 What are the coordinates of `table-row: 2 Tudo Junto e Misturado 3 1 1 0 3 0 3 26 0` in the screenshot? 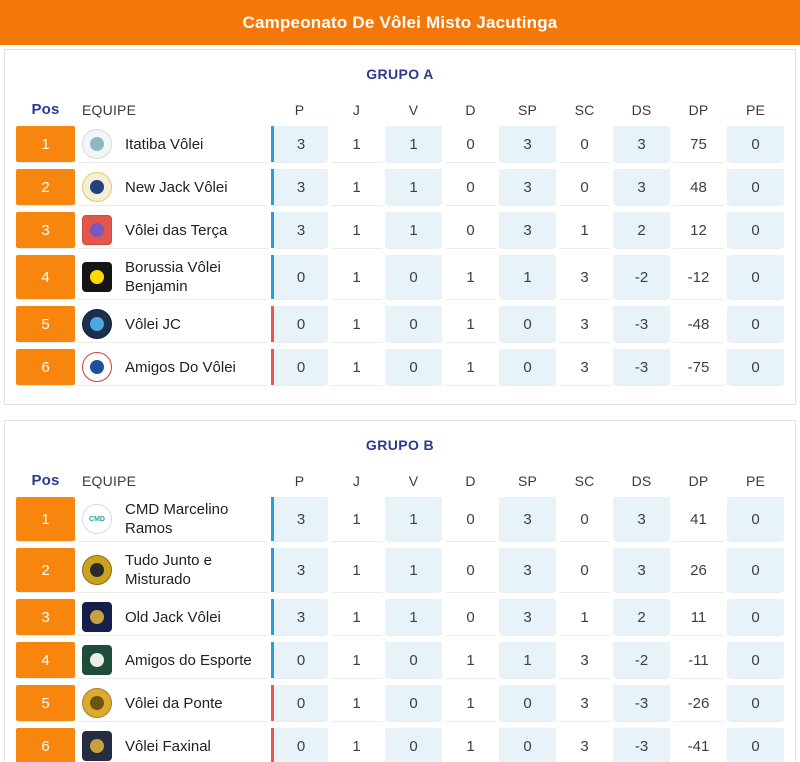 It's located at (400, 570).